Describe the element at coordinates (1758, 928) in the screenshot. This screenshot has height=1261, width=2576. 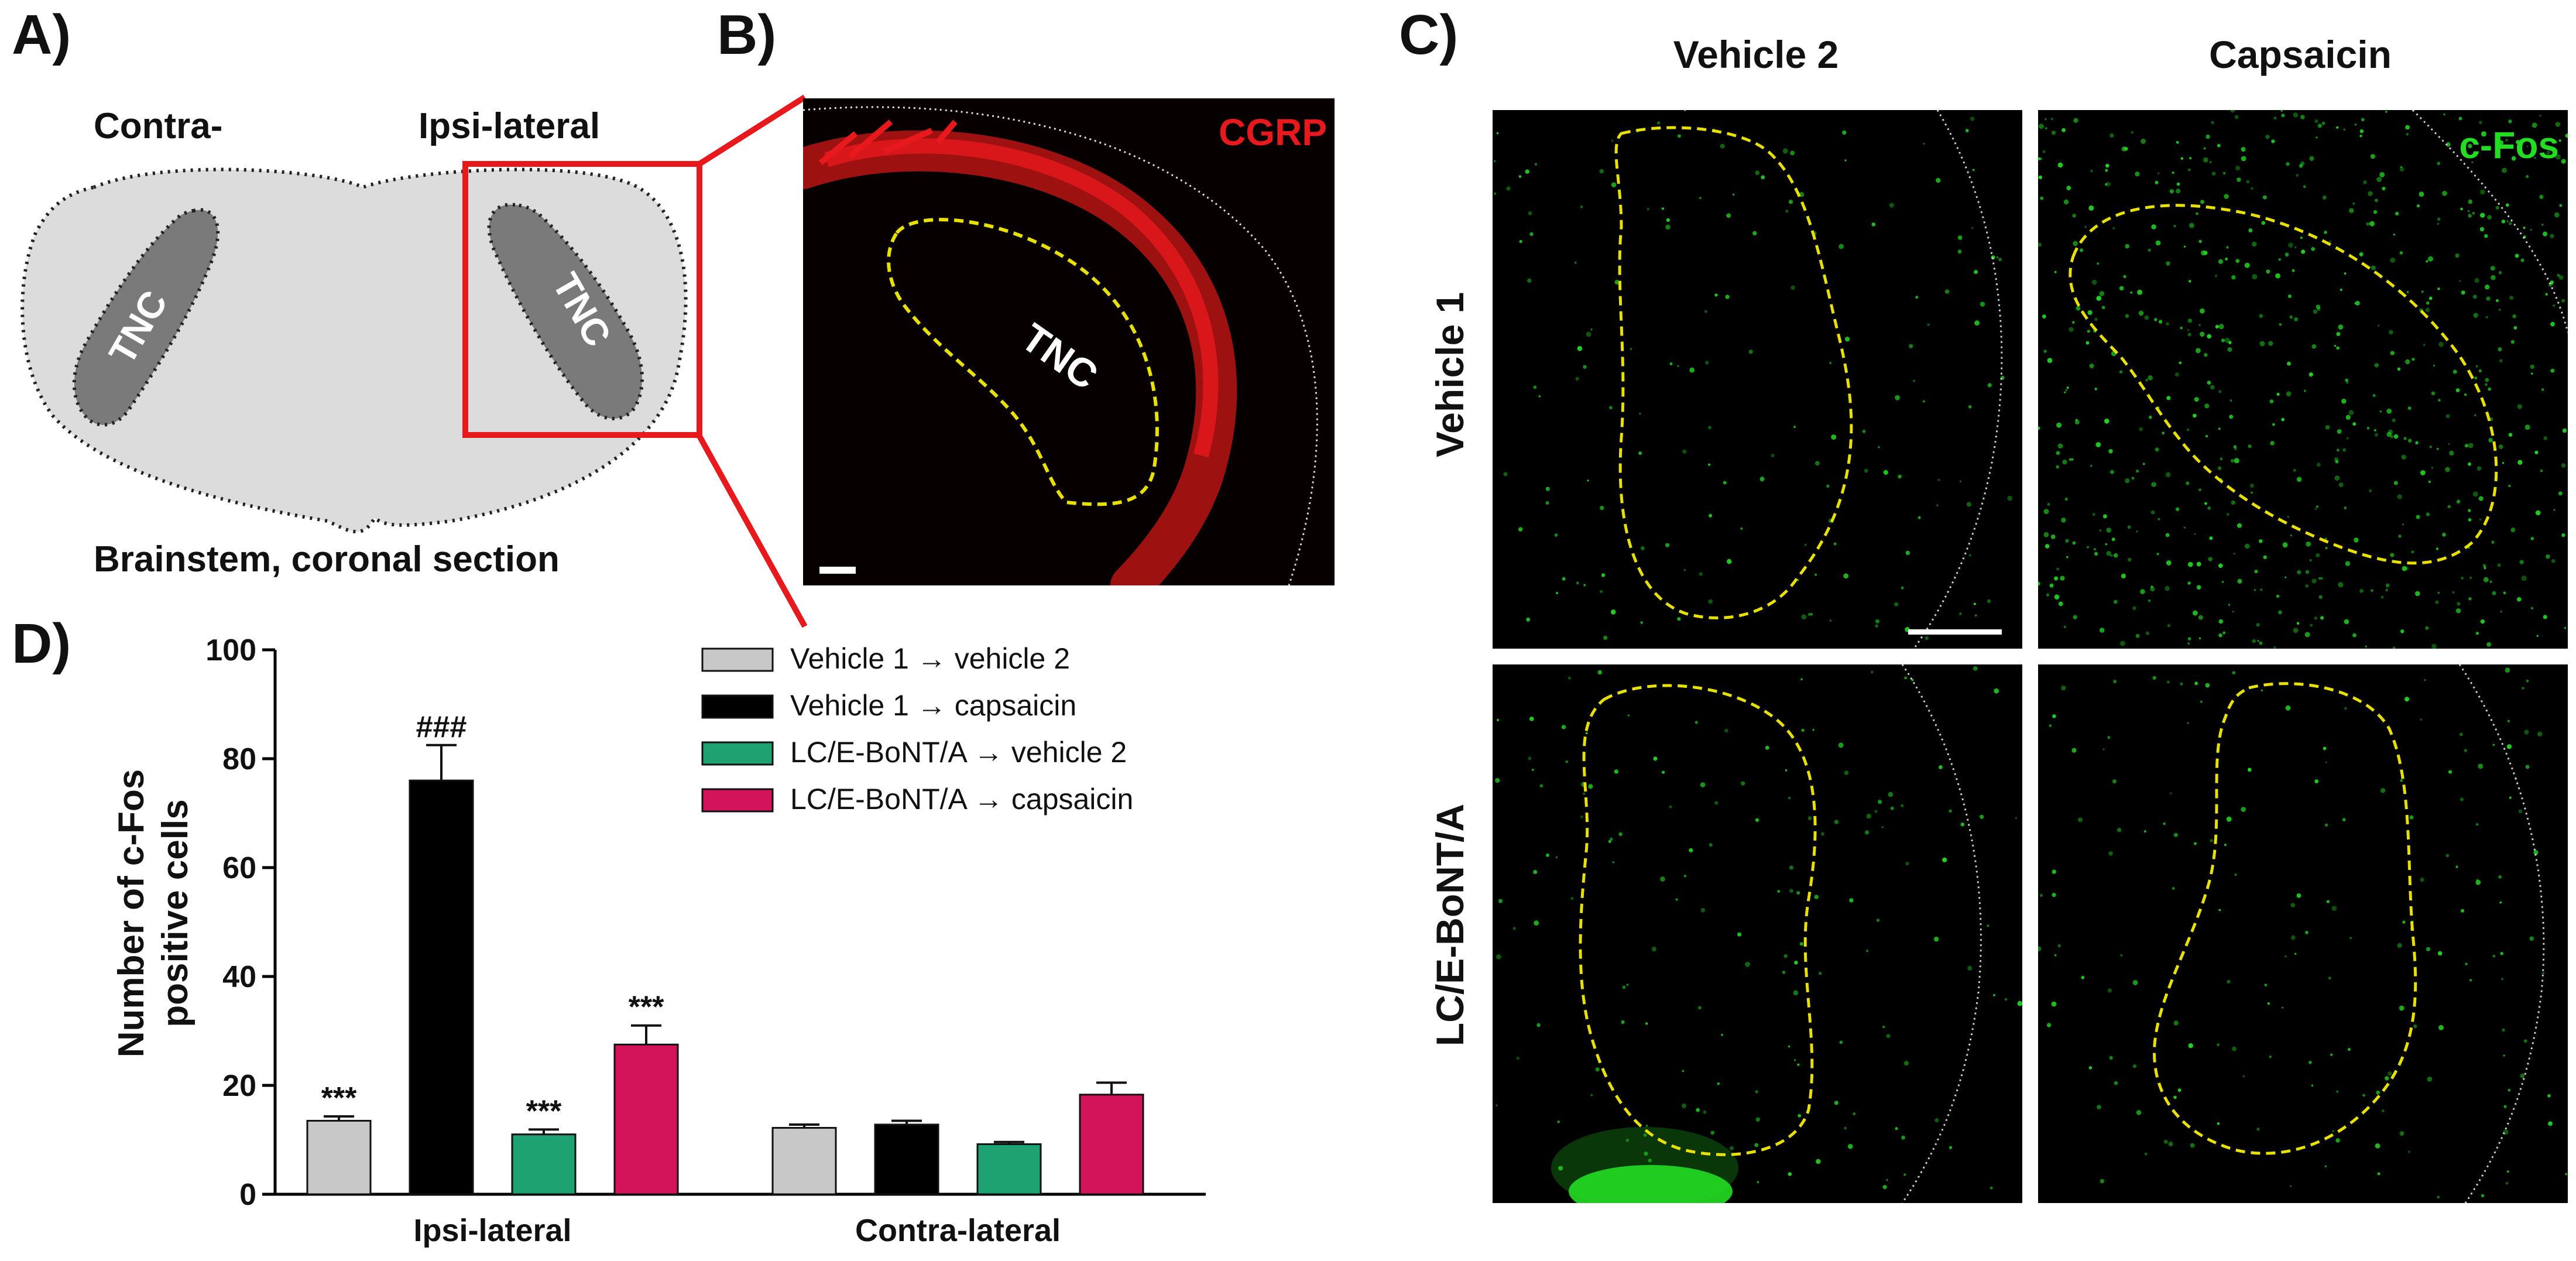
I see `fos-dots` at that location.